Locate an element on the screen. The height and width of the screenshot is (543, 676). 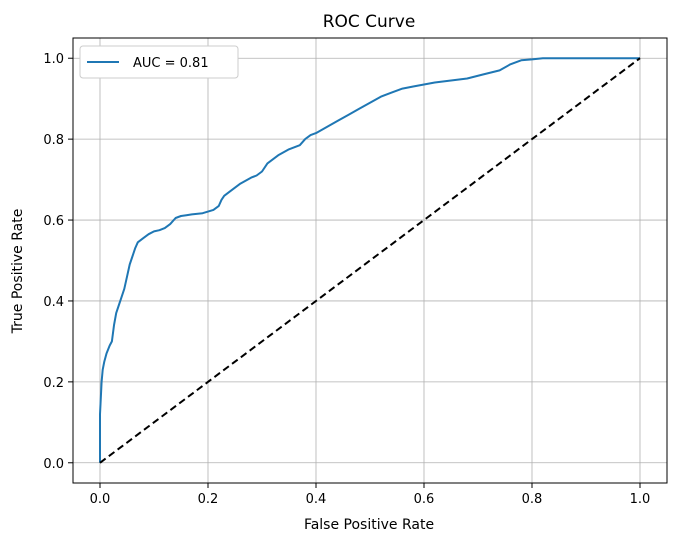
legend: AUC = 0.81 is located at coordinates (159, 62).